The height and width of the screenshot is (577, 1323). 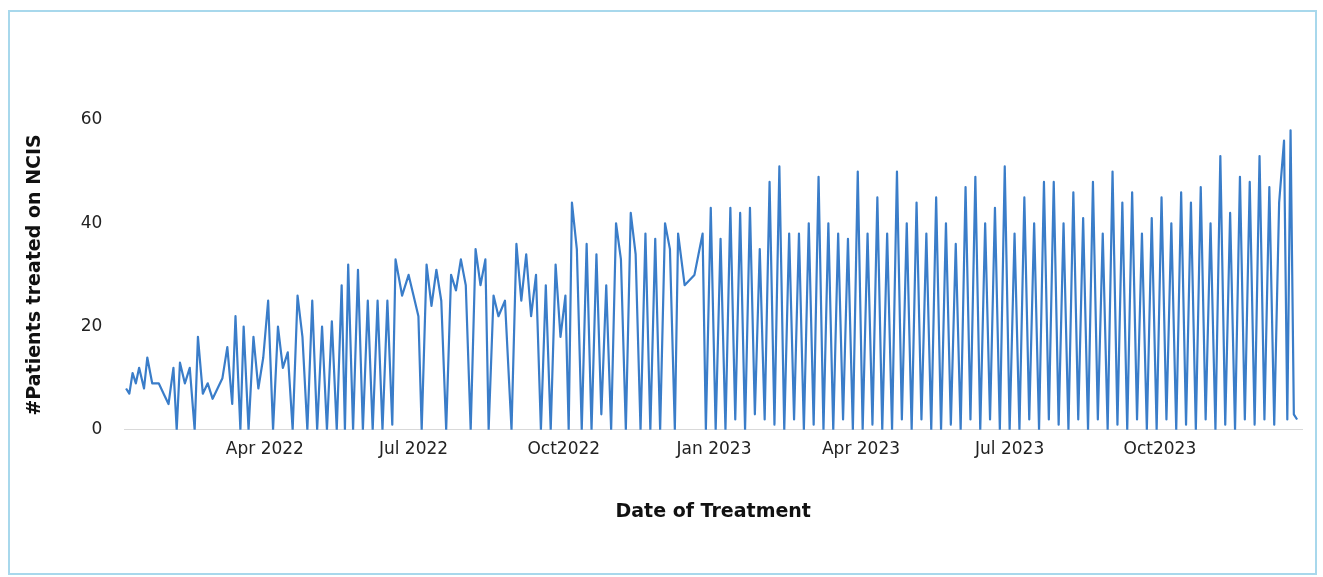 What do you see at coordinates (97, 428) in the screenshot?
I see `y-tick-label: 0` at bounding box center [97, 428].